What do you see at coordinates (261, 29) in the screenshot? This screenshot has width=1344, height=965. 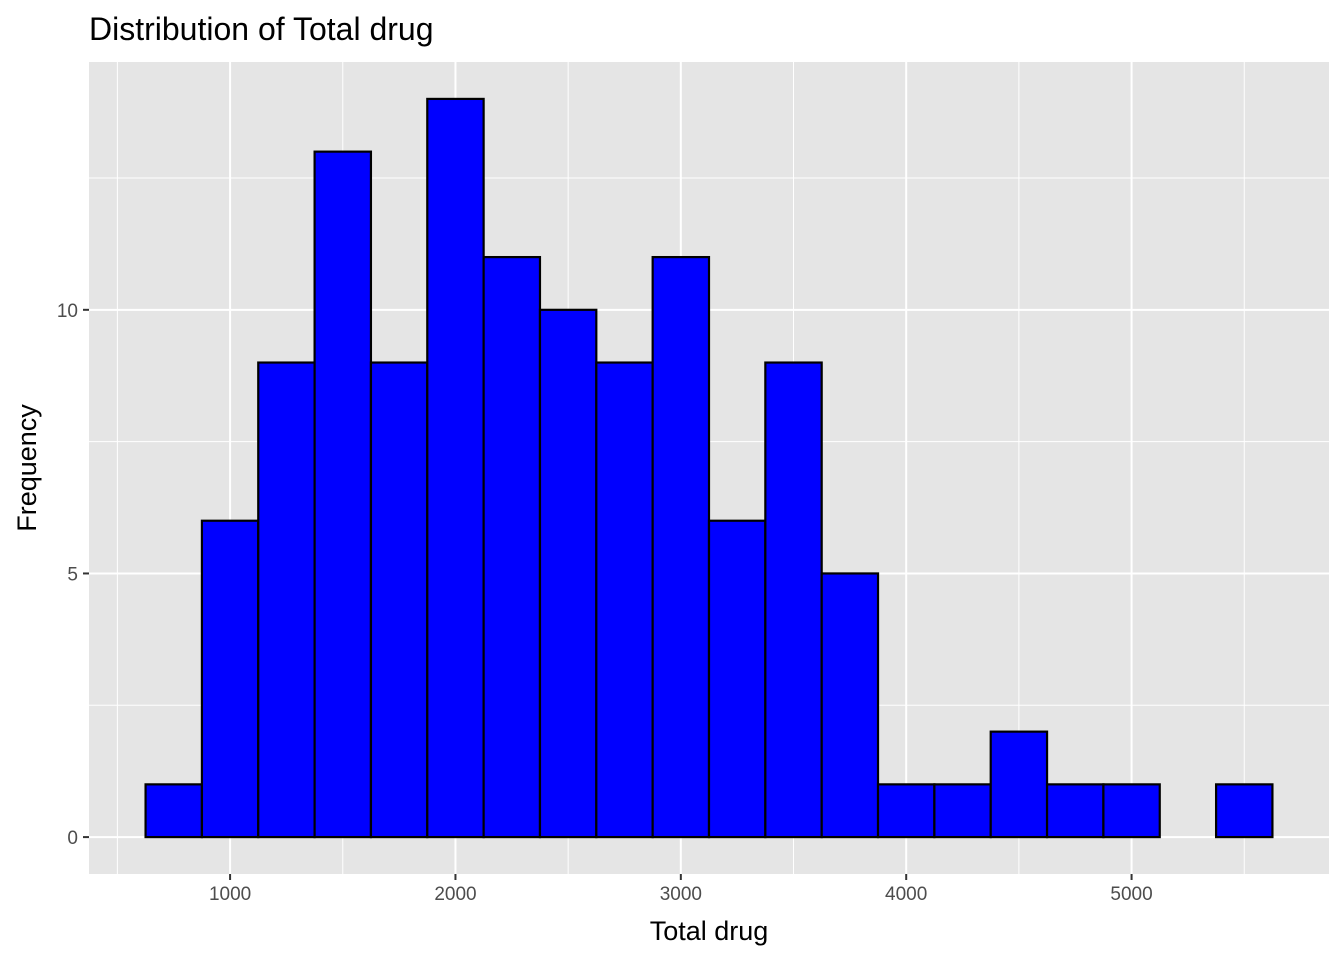 I see `chart-title: Distribution of Total drug` at bounding box center [261, 29].